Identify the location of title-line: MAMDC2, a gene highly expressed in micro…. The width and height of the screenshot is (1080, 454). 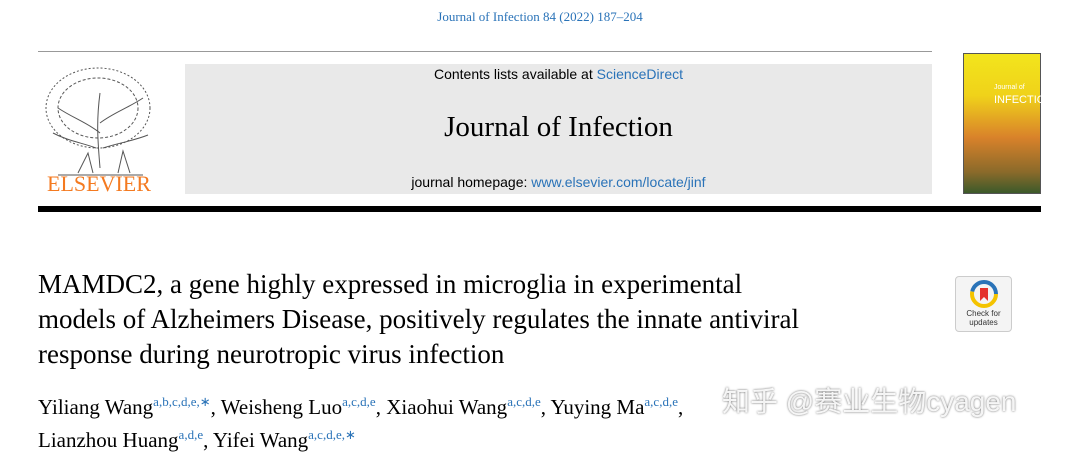
(390, 284).